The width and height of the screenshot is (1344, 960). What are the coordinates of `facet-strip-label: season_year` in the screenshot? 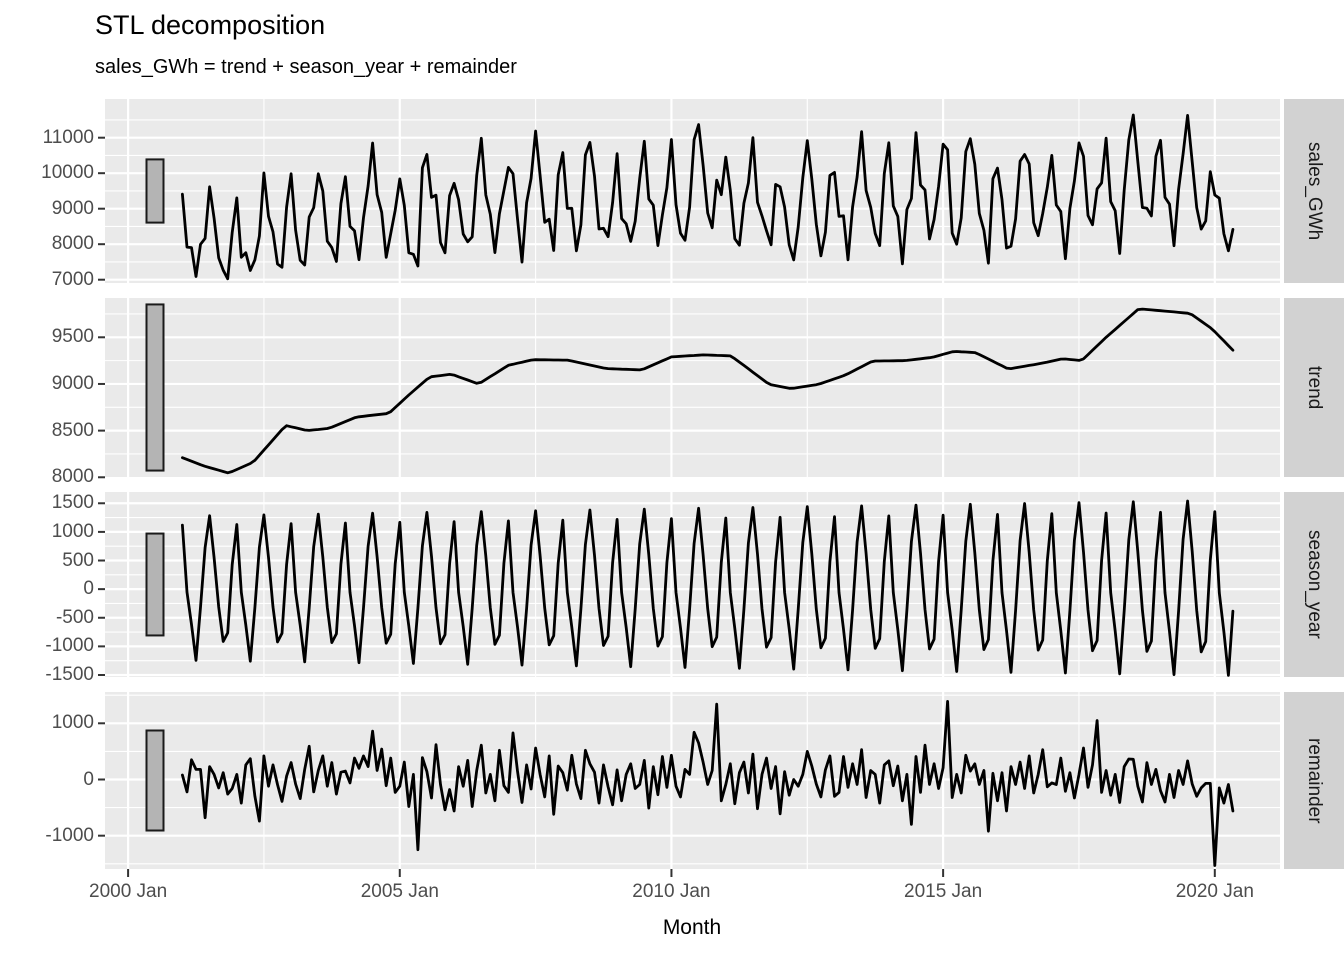 It's located at (1314, 584).